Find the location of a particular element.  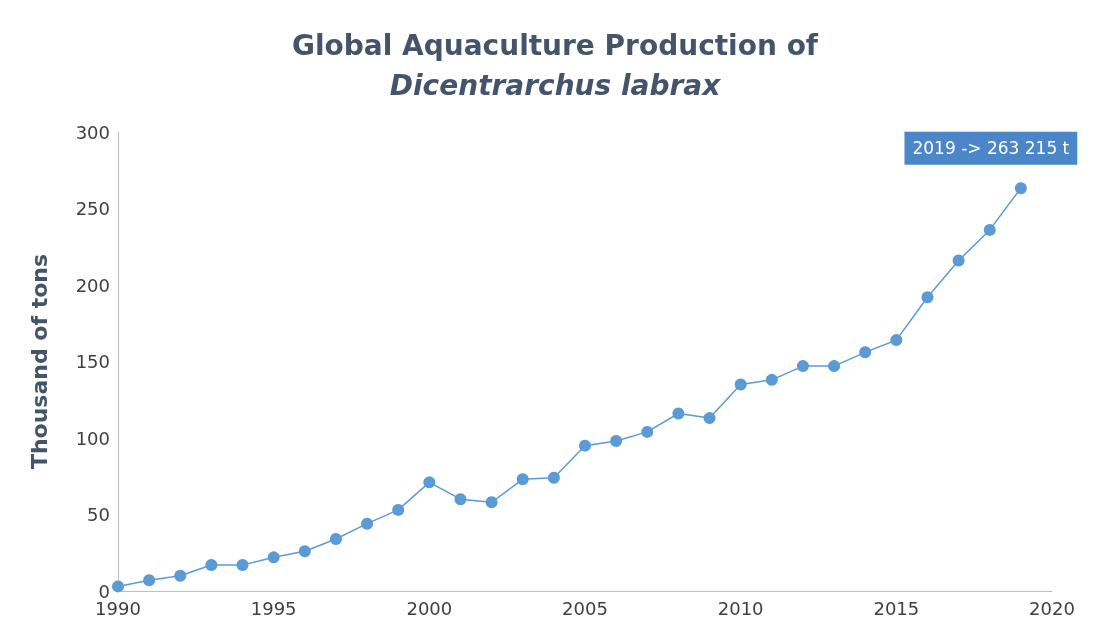

y-tick-label: 250 is located at coordinates (92, 208).